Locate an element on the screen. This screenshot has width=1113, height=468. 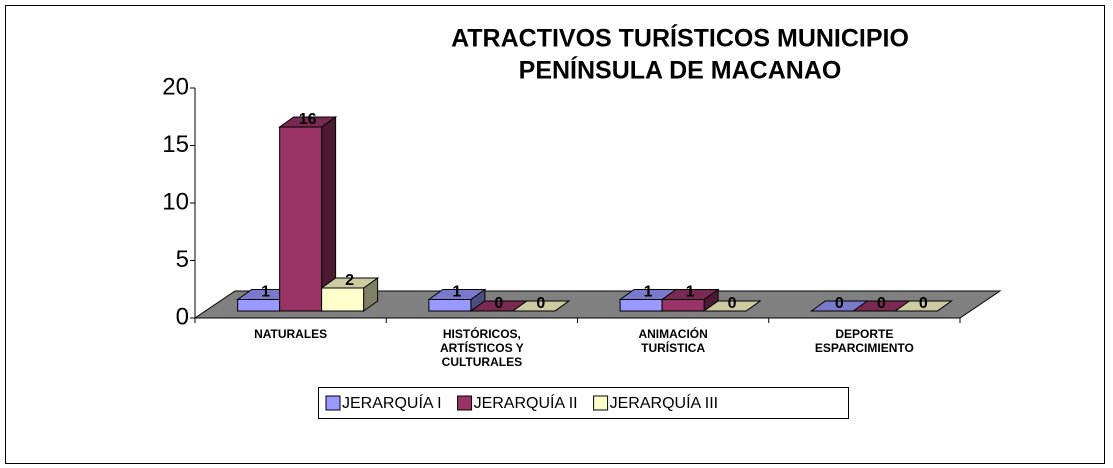
legend-label: JERARQUÍA I is located at coordinates (392, 402).